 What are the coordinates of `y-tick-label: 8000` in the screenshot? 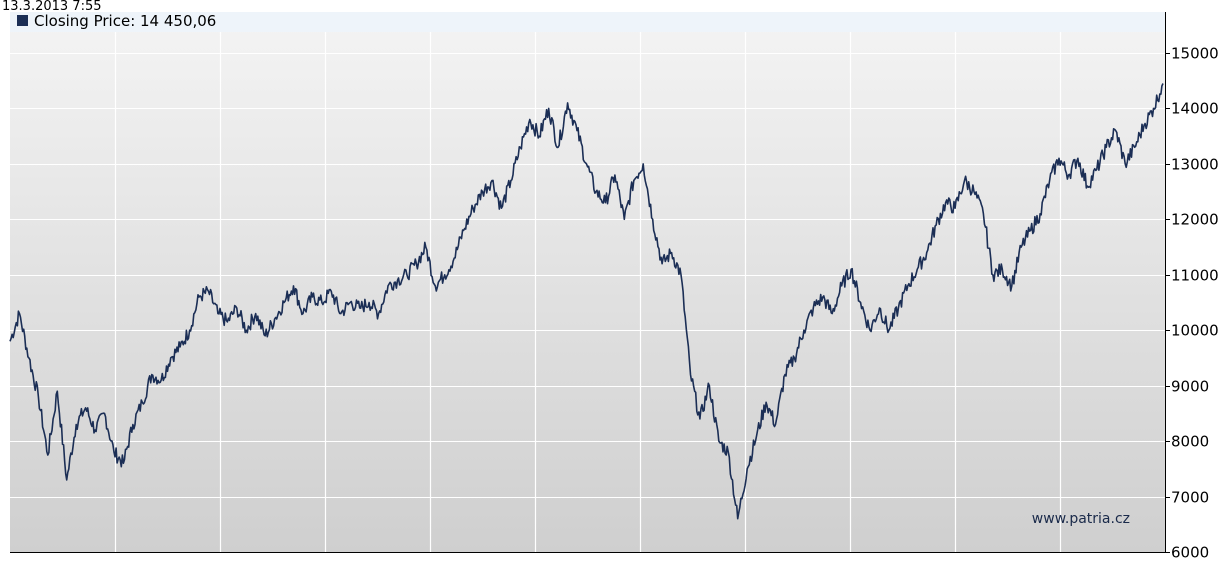 It's located at (1190, 442).